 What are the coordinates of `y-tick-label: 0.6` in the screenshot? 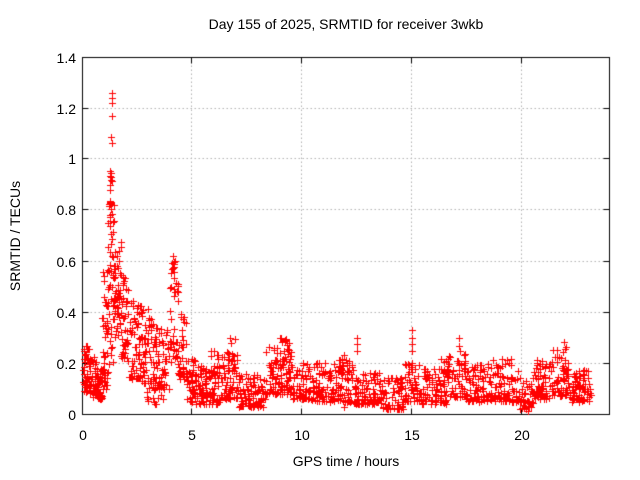 It's located at (66, 262).